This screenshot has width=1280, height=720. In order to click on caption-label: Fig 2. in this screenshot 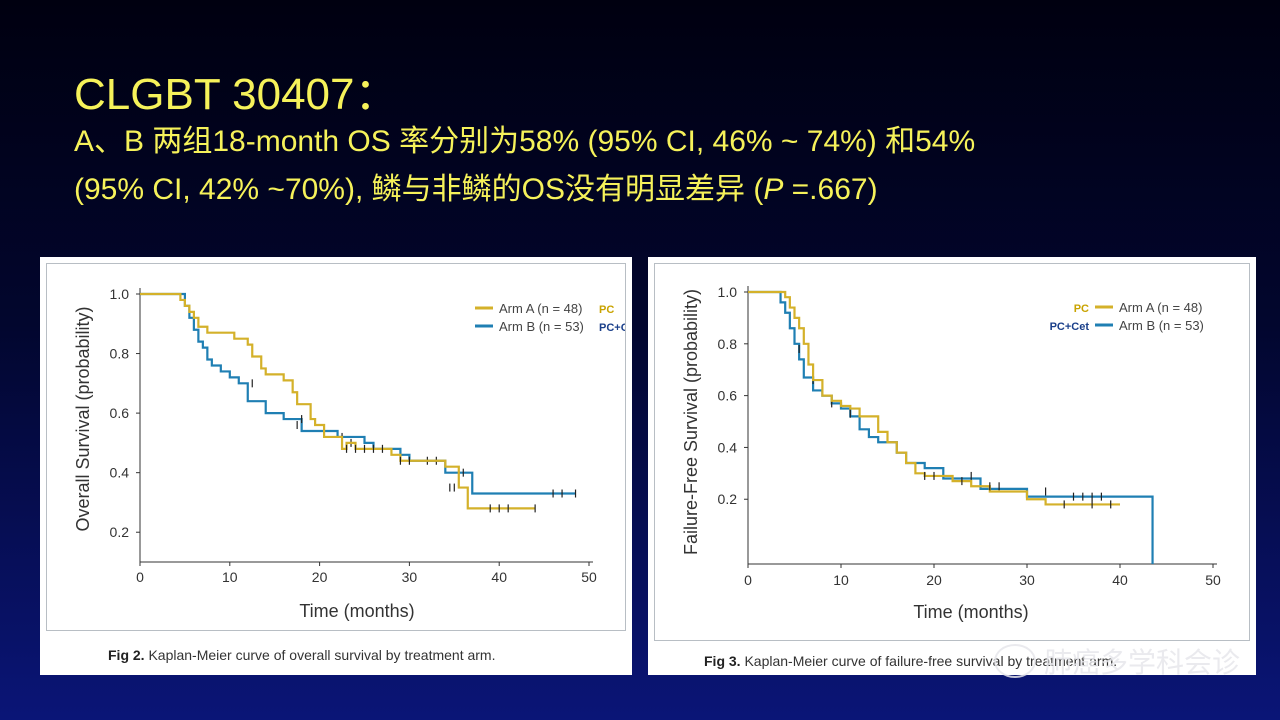, I will do `click(126, 655)`.